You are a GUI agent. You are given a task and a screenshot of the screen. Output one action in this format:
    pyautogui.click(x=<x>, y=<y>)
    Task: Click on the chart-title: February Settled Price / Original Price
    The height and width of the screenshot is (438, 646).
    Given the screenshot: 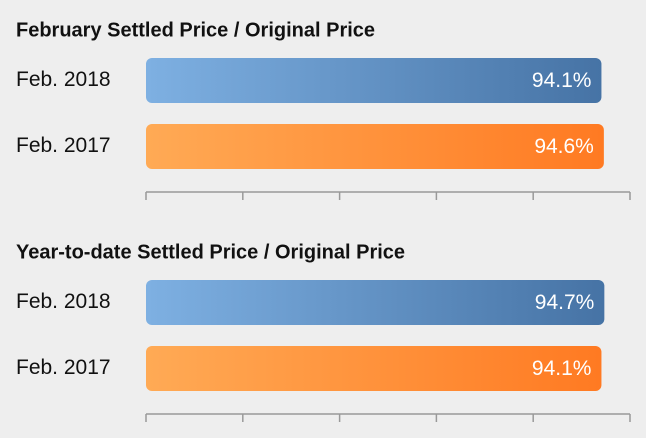 What is the action you would take?
    pyautogui.click(x=195, y=30)
    